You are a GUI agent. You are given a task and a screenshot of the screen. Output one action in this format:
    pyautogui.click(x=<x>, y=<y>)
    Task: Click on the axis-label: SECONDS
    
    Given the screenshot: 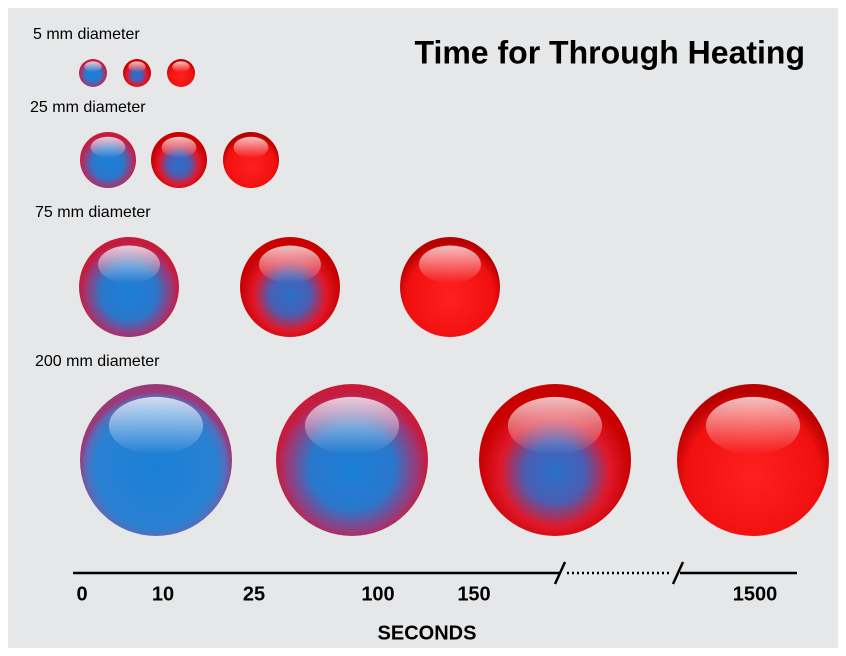 What is the action you would take?
    pyautogui.click(x=427, y=633)
    